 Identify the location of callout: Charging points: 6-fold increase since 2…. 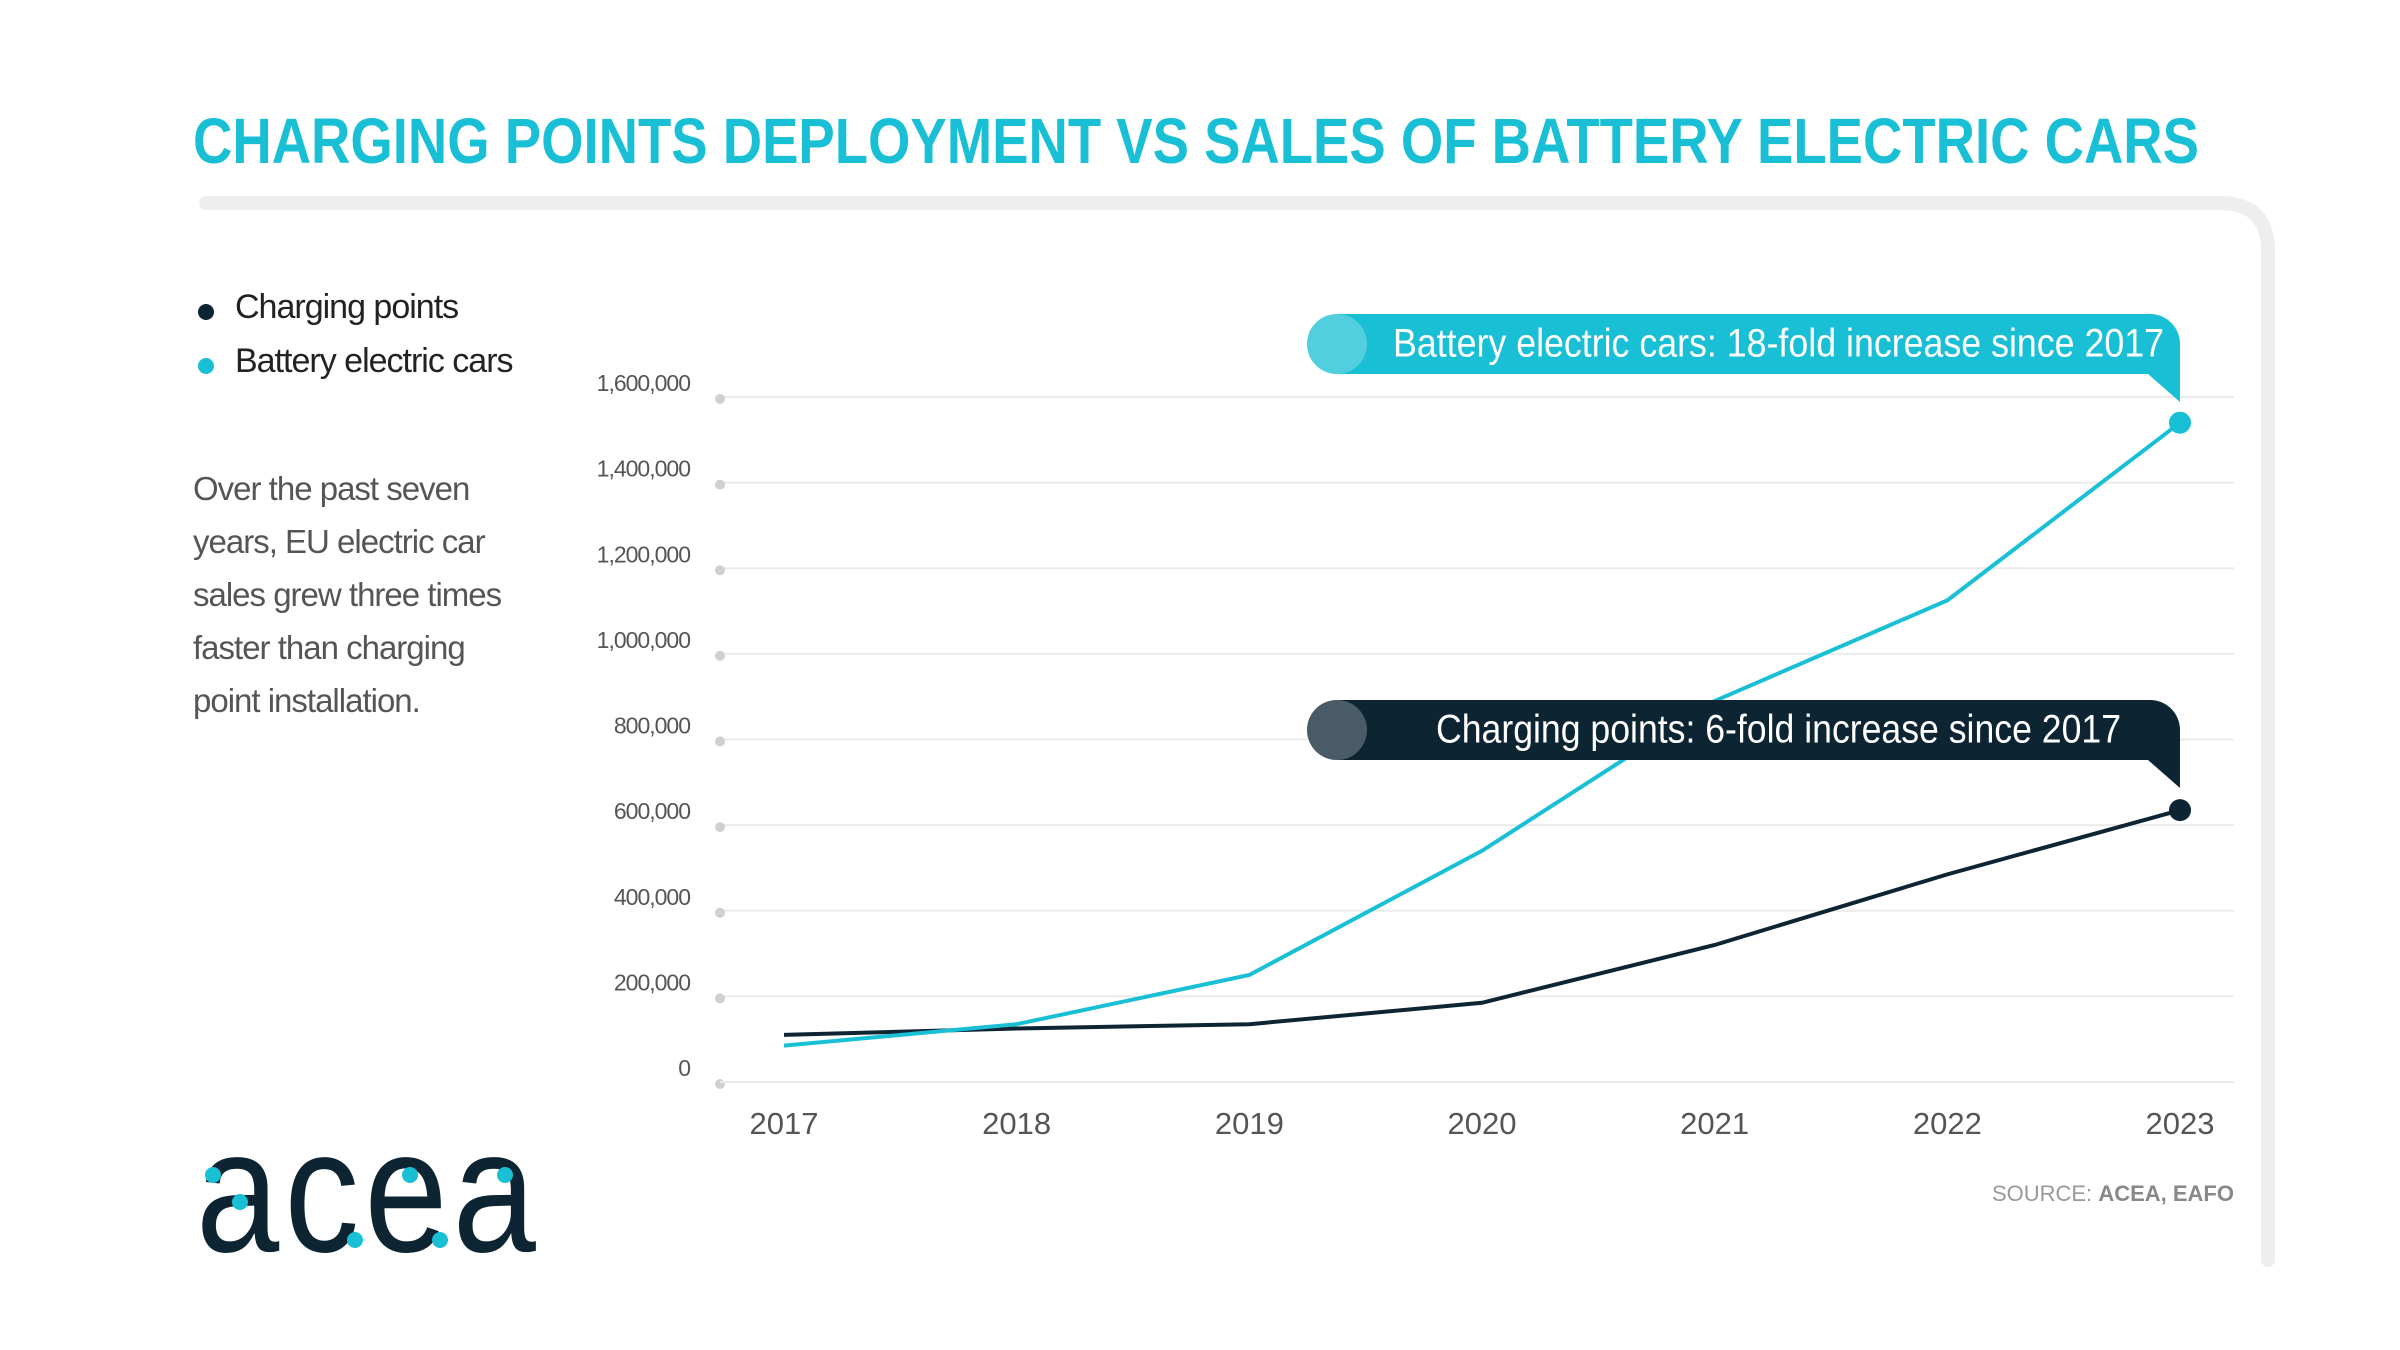
(1743, 744).